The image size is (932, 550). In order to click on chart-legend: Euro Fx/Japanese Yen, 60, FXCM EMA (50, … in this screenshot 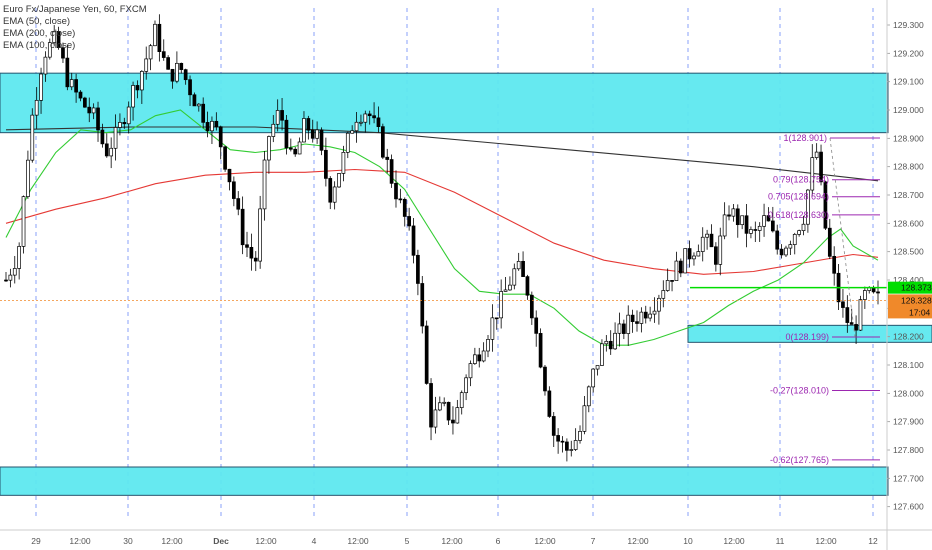, I will do `click(75, 28)`.